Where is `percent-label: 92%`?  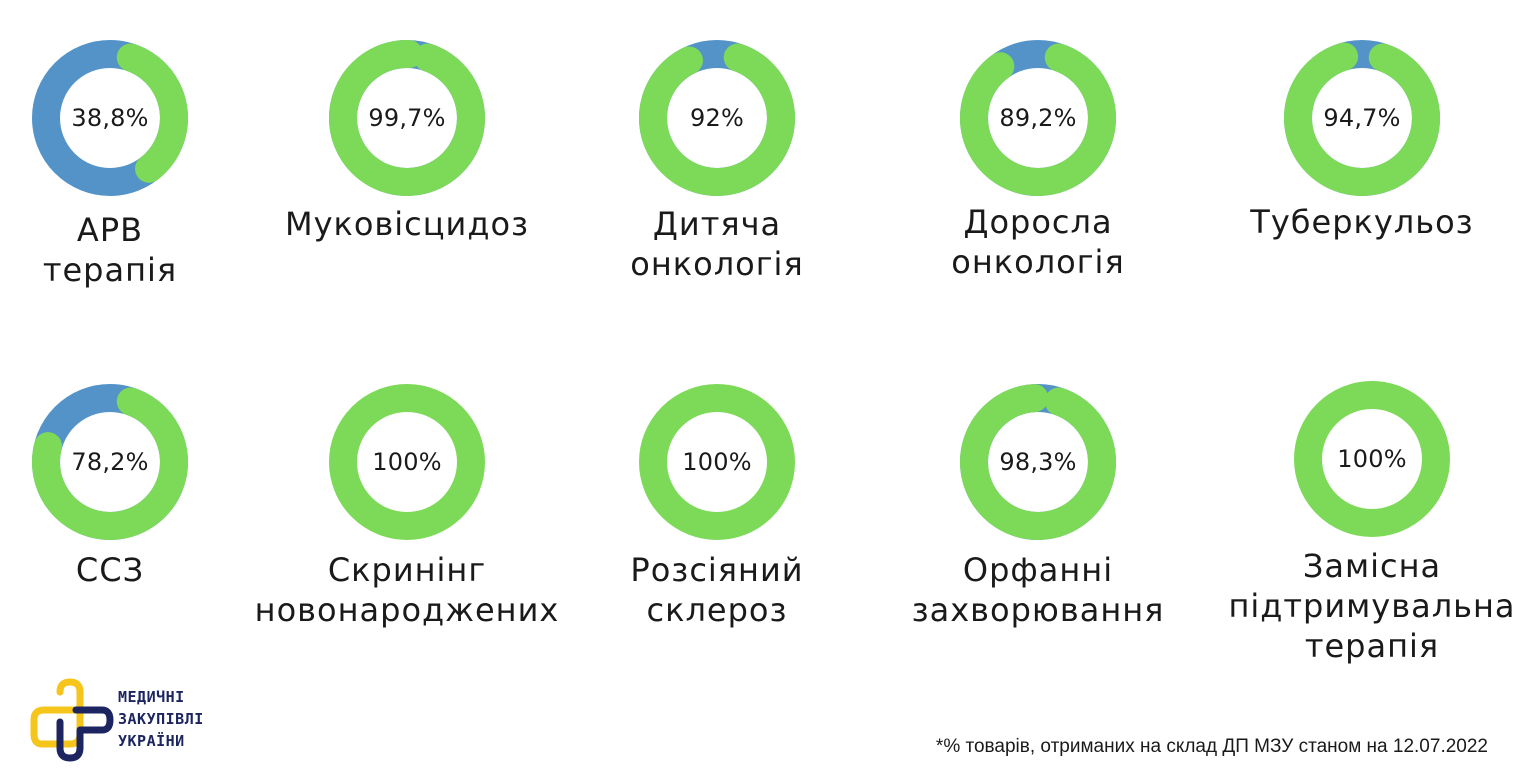
percent-label: 92% is located at coordinates (717, 118).